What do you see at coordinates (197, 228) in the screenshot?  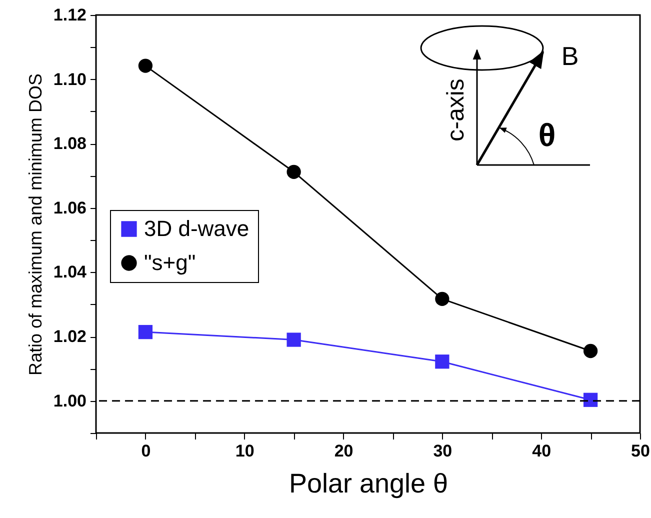 I see `legend-label: 3D d-wave` at bounding box center [197, 228].